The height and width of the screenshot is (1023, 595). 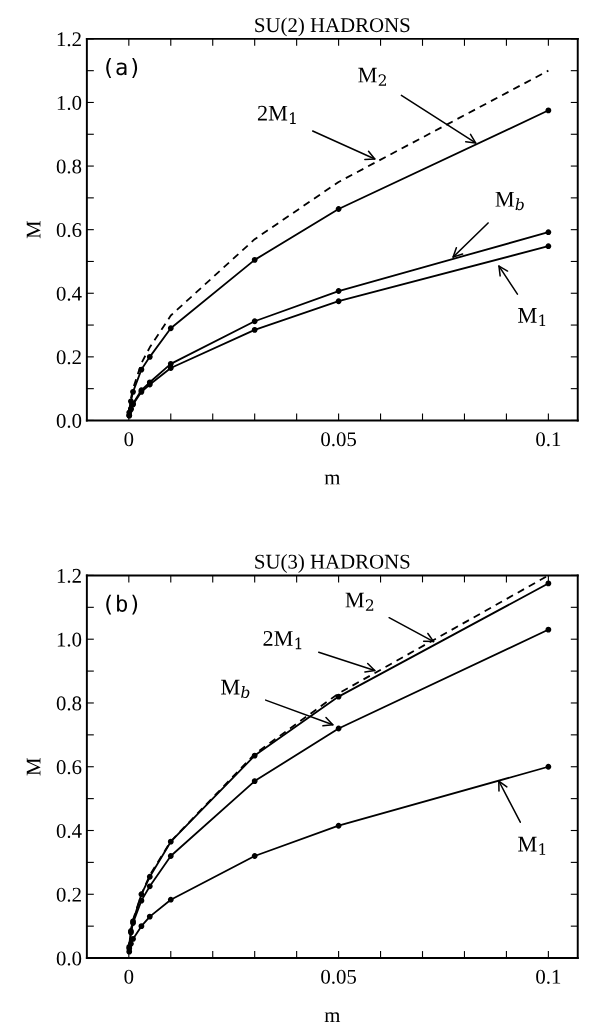 What do you see at coordinates (122, 68) in the screenshot?
I see `annotation: (a)` at bounding box center [122, 68].